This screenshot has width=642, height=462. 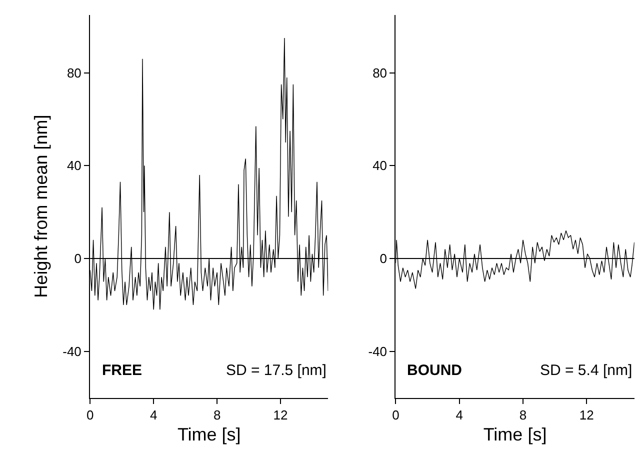 I want to click on annotation: FREE, so click(x=122, y=370).